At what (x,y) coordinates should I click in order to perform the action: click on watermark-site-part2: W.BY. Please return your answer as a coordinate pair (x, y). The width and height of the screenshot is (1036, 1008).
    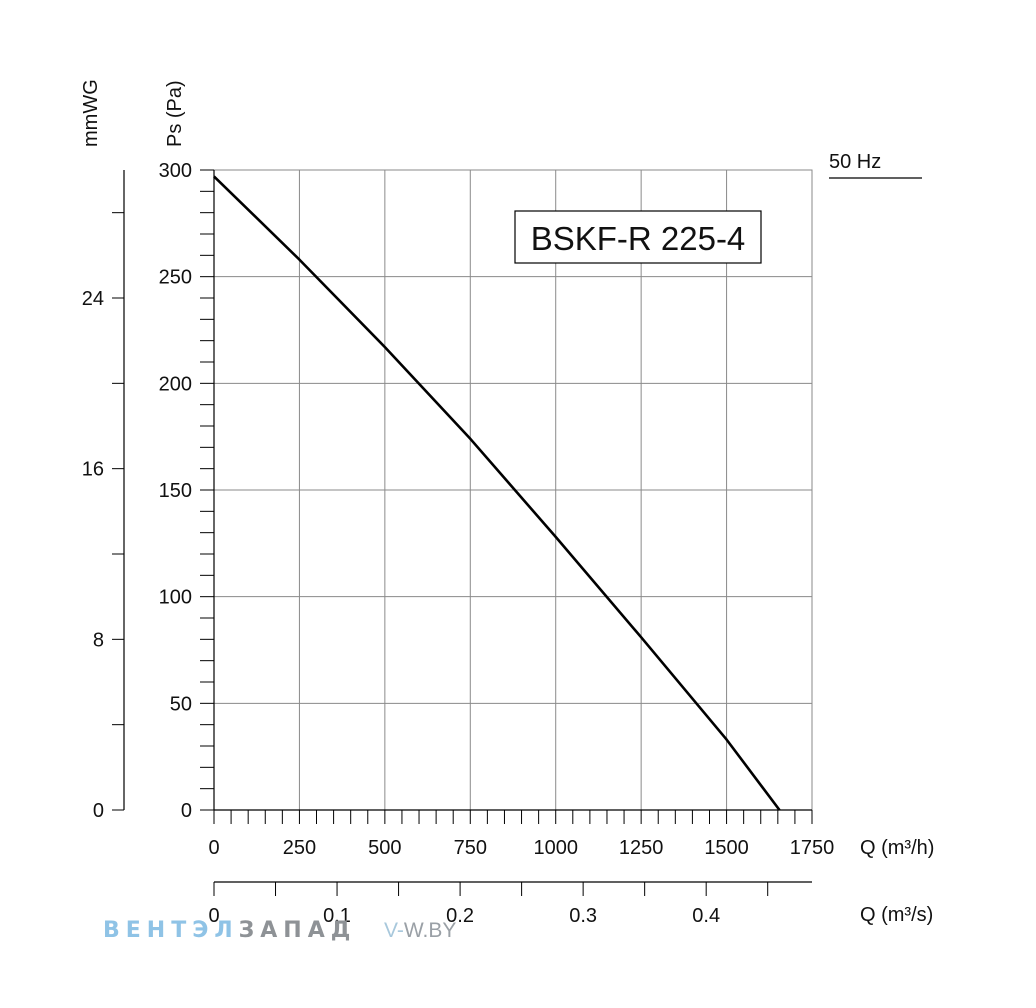
    Looking at the image, I should click on (430, 930).